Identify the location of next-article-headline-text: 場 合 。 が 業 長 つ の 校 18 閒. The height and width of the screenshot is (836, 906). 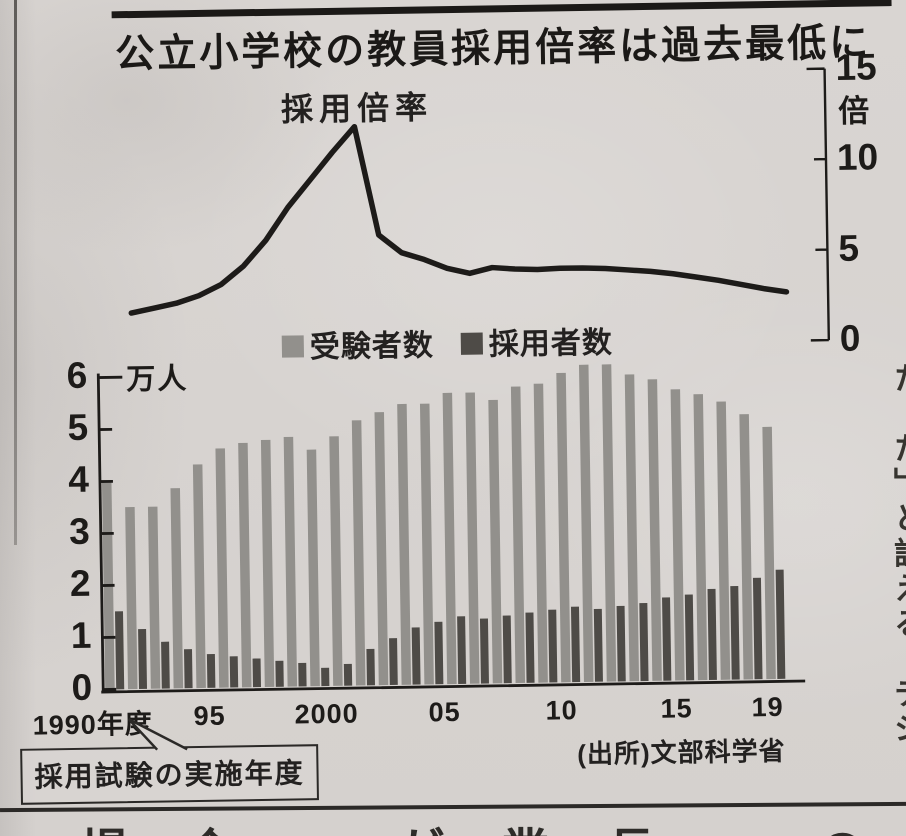
(493, 824).